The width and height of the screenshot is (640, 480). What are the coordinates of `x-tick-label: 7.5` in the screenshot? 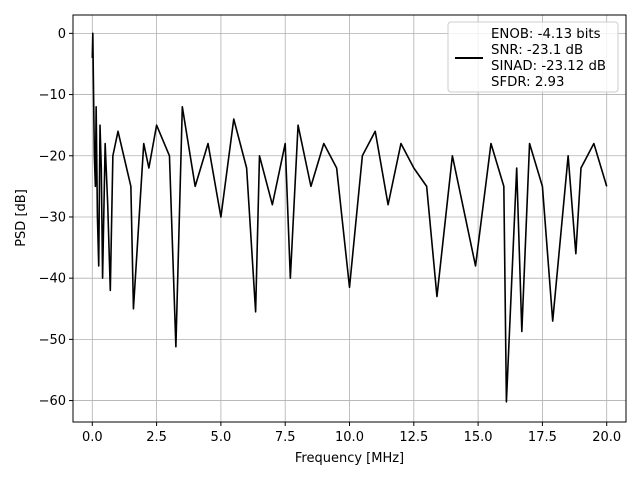 It's located at (285, 437).